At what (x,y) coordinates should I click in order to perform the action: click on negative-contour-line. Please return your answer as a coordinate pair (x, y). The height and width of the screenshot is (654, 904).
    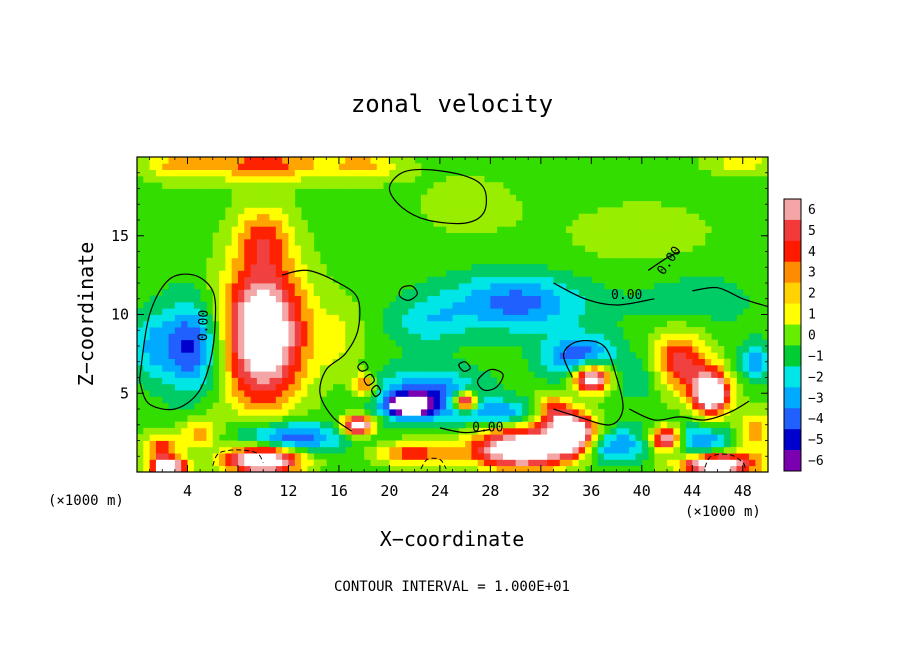
    Looking at the image, I should click on (725, 461).